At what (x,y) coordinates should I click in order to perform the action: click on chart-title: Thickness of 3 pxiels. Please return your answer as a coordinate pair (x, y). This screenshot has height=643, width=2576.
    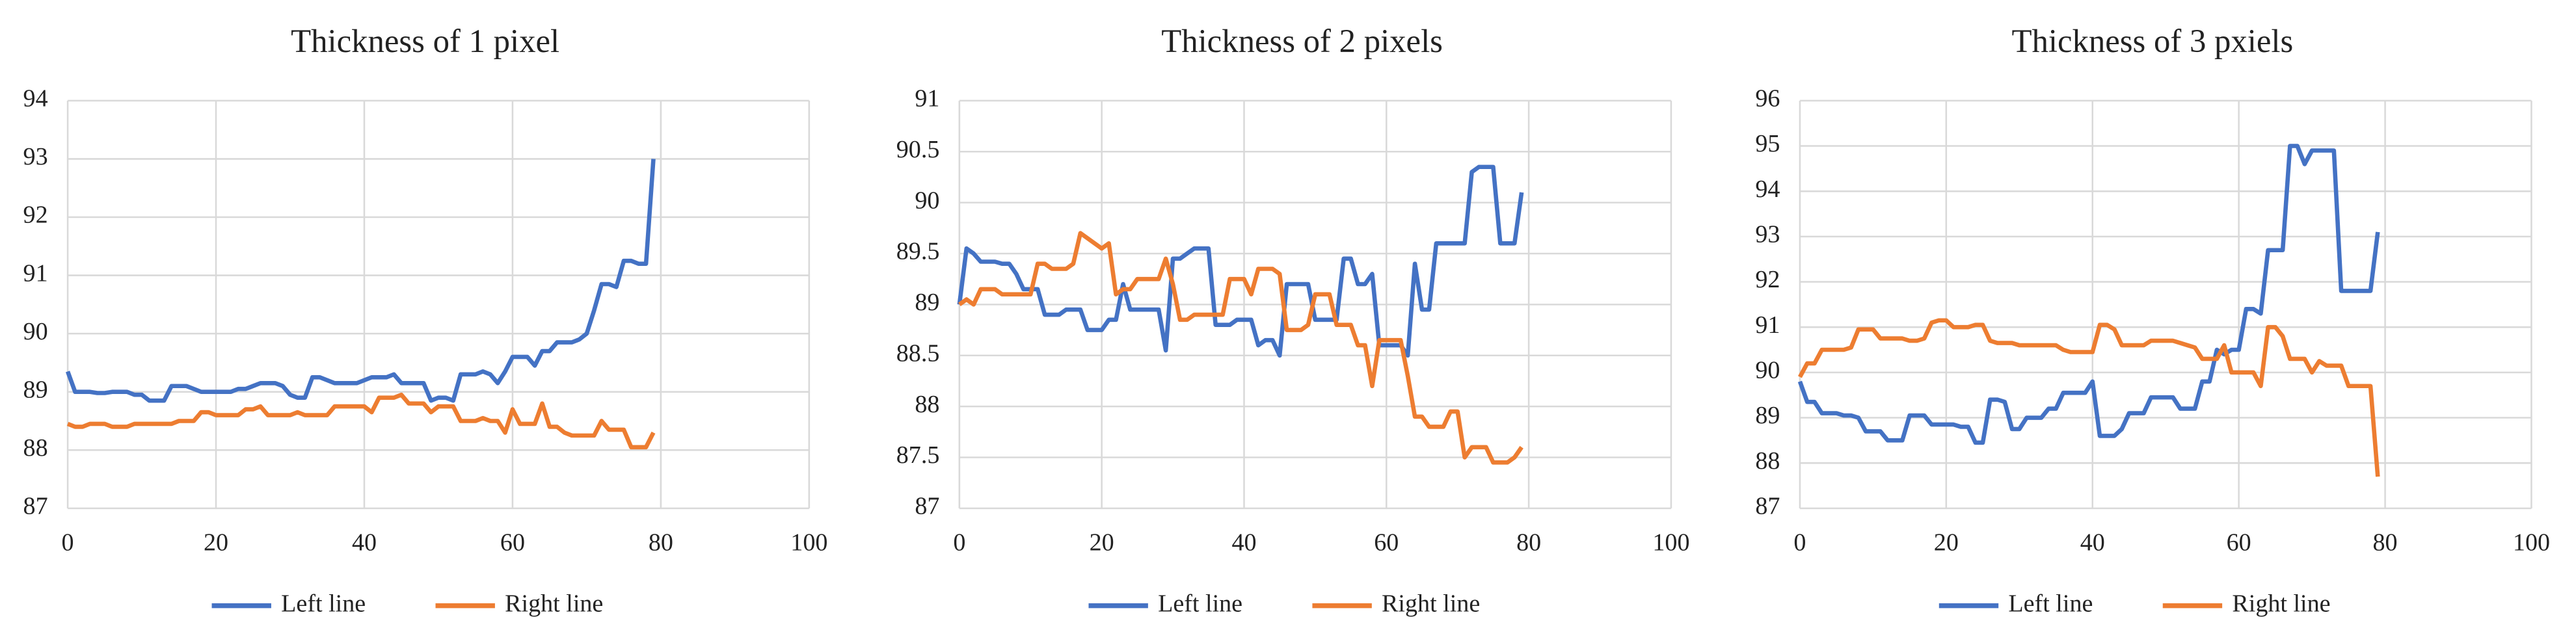
    Looking at the image, I should click on (2153, 41).